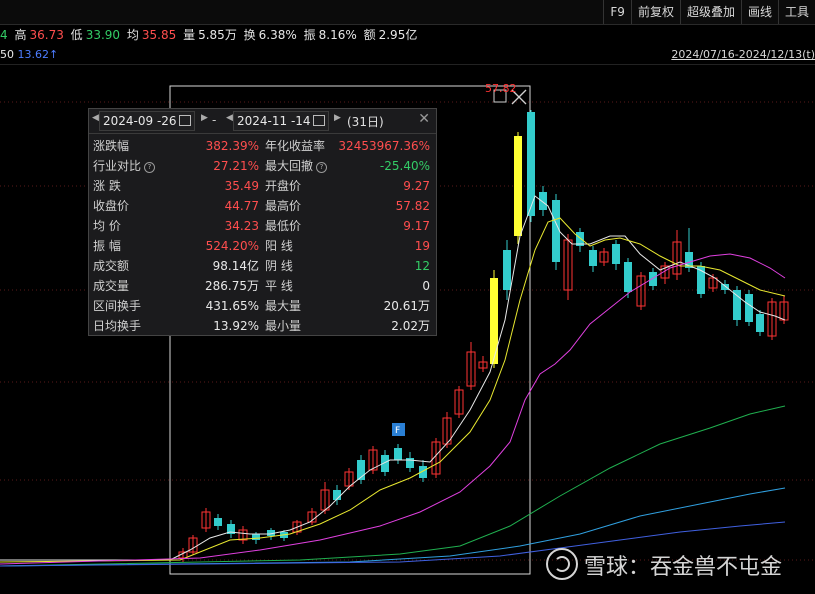 This screenshot has height=594, width=815. What do you see at coordinates (283, 306) in the screenshot?
I see `stat-label: 最大量` at bounding box center [283, 306].